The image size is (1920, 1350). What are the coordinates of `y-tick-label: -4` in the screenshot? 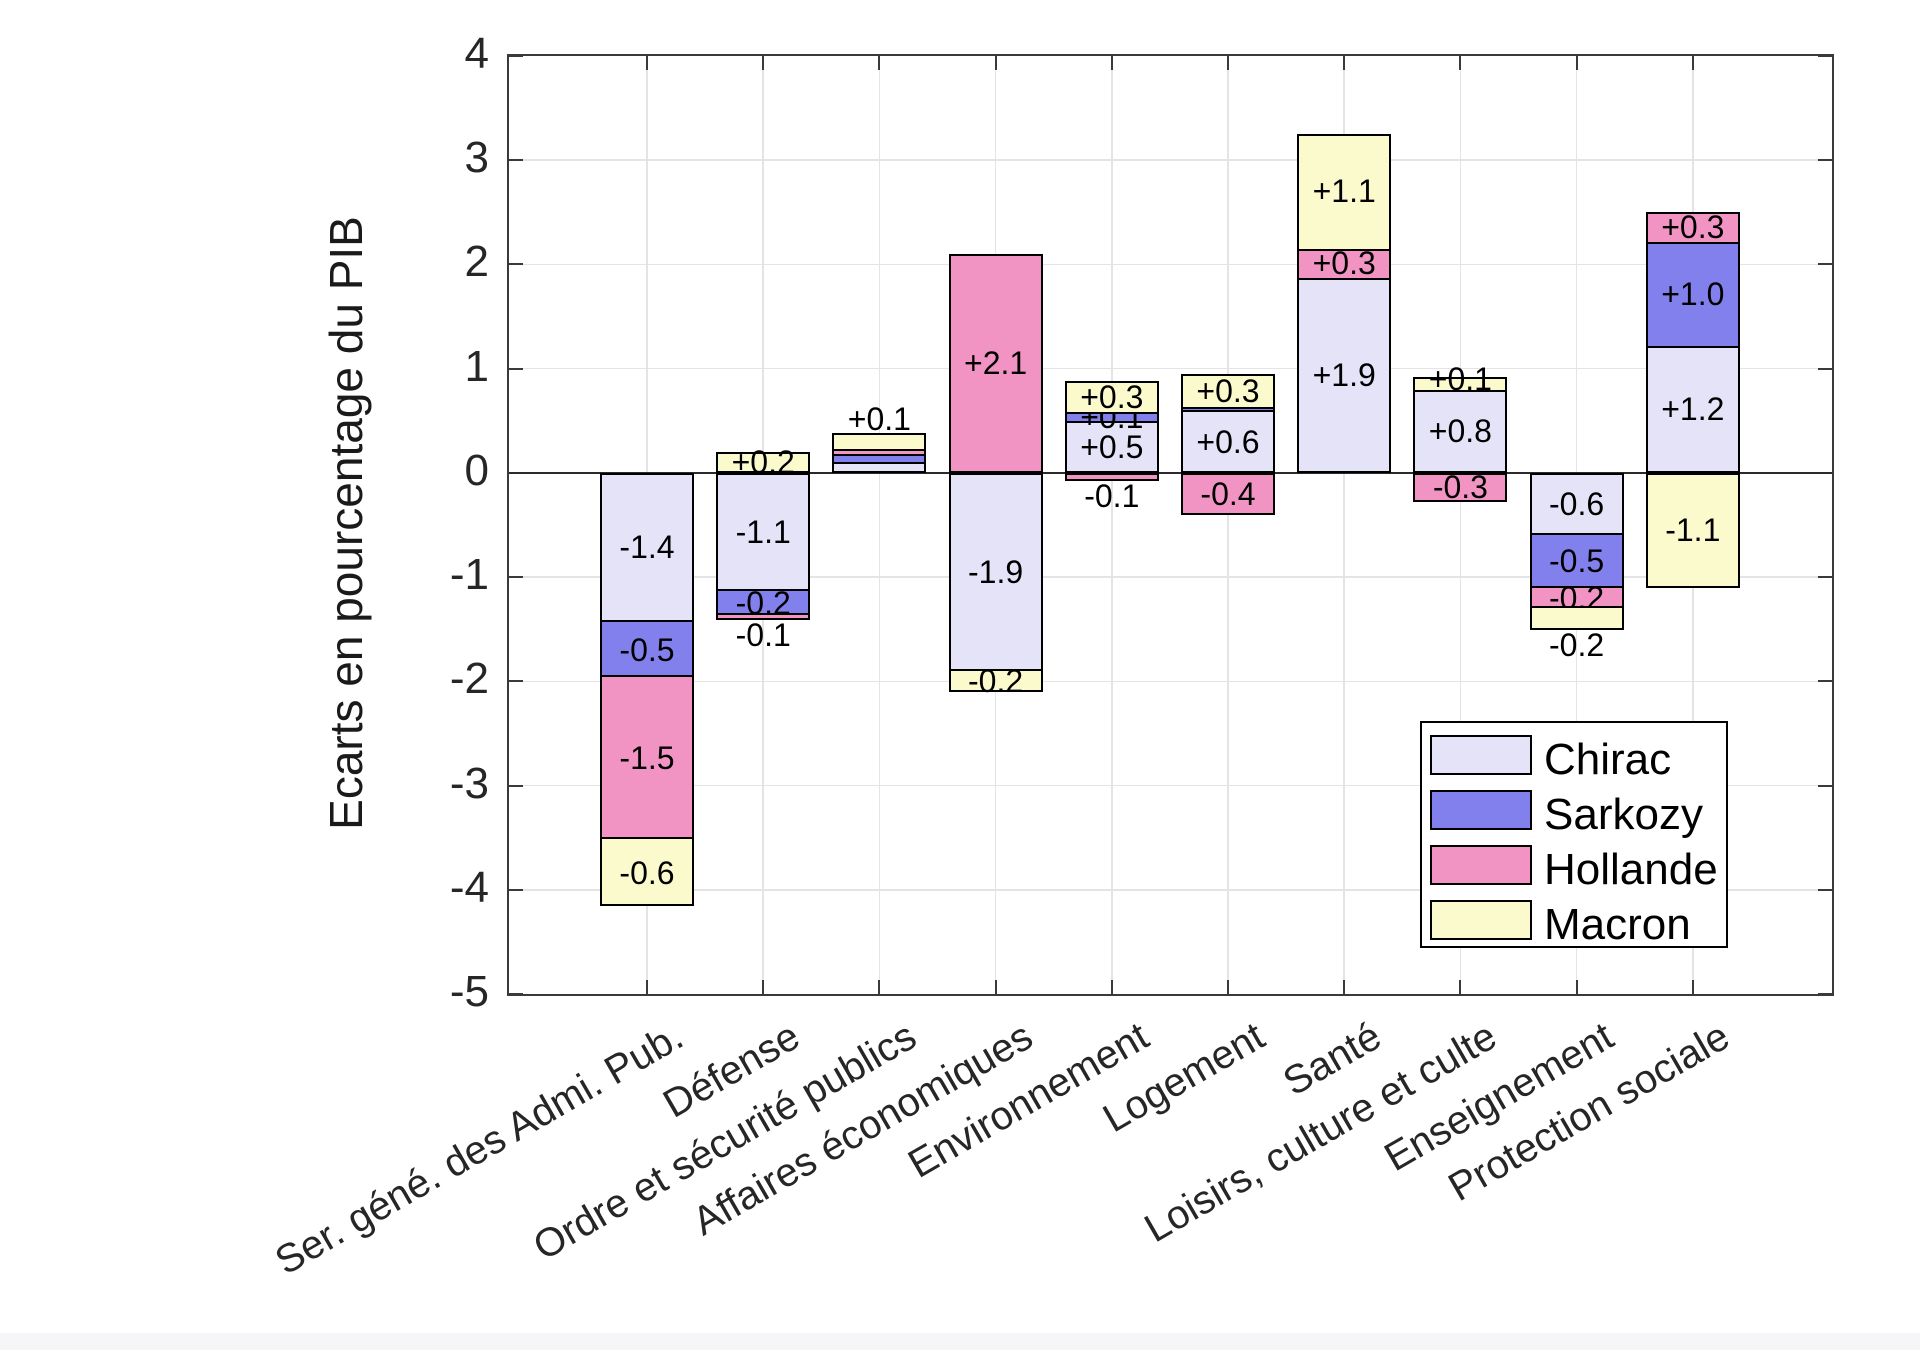 It's located at (469, 887).